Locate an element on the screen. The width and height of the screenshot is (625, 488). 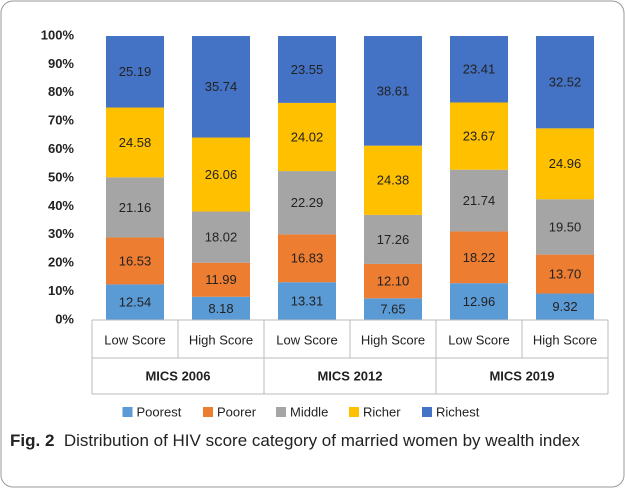
data-label: 13.70 is located at coordinates (565, 274).